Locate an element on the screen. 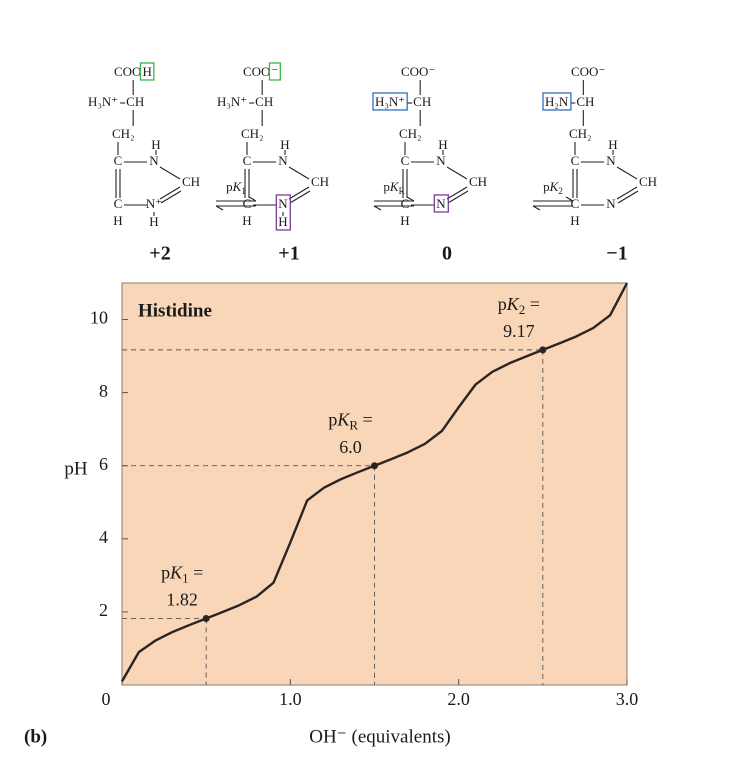 This screenshot has width=750, height=772. carboxyl-end: H is located at coordinates (146, 71).